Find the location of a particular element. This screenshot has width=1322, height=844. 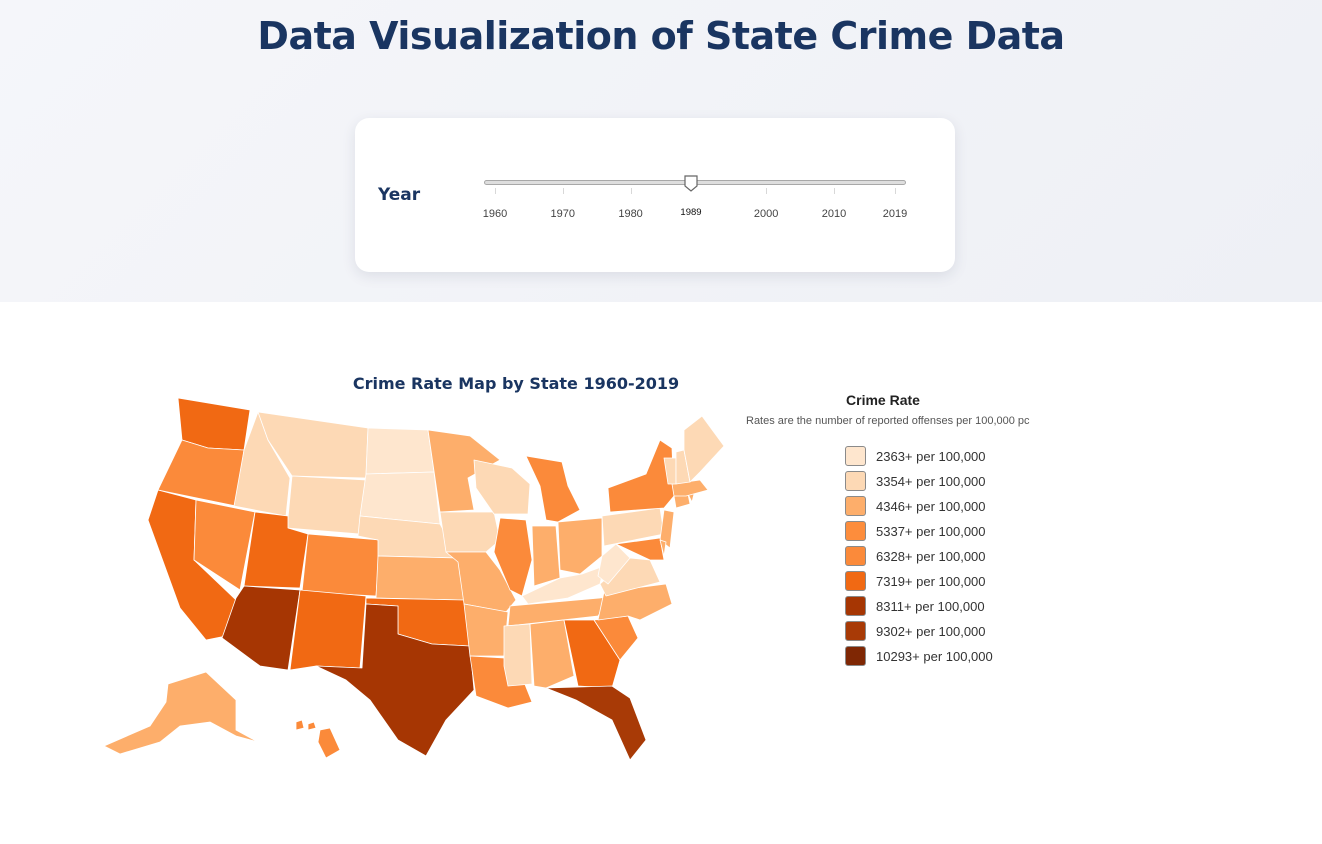

legend-label: 4346+ per 100,000 is located at coordinates (931, 506).